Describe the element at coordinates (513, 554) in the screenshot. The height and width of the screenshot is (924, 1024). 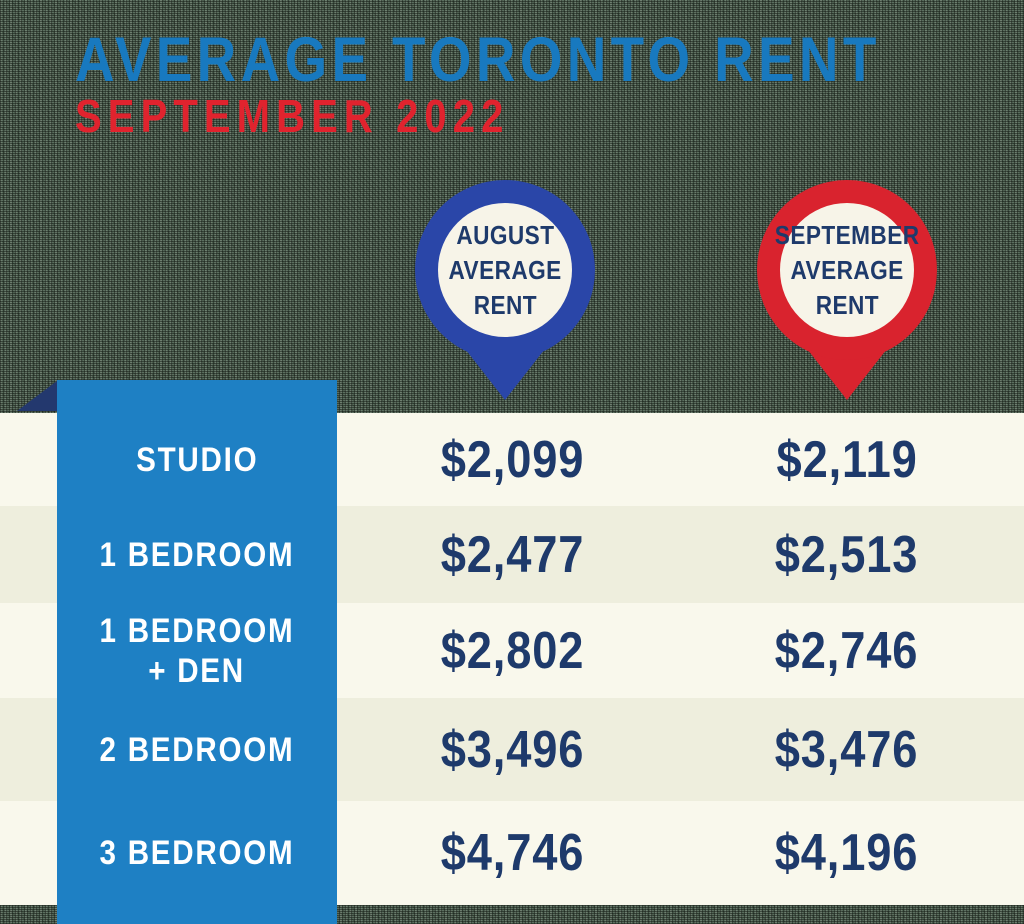
I see `august-rent-value: $2,477` at that location.